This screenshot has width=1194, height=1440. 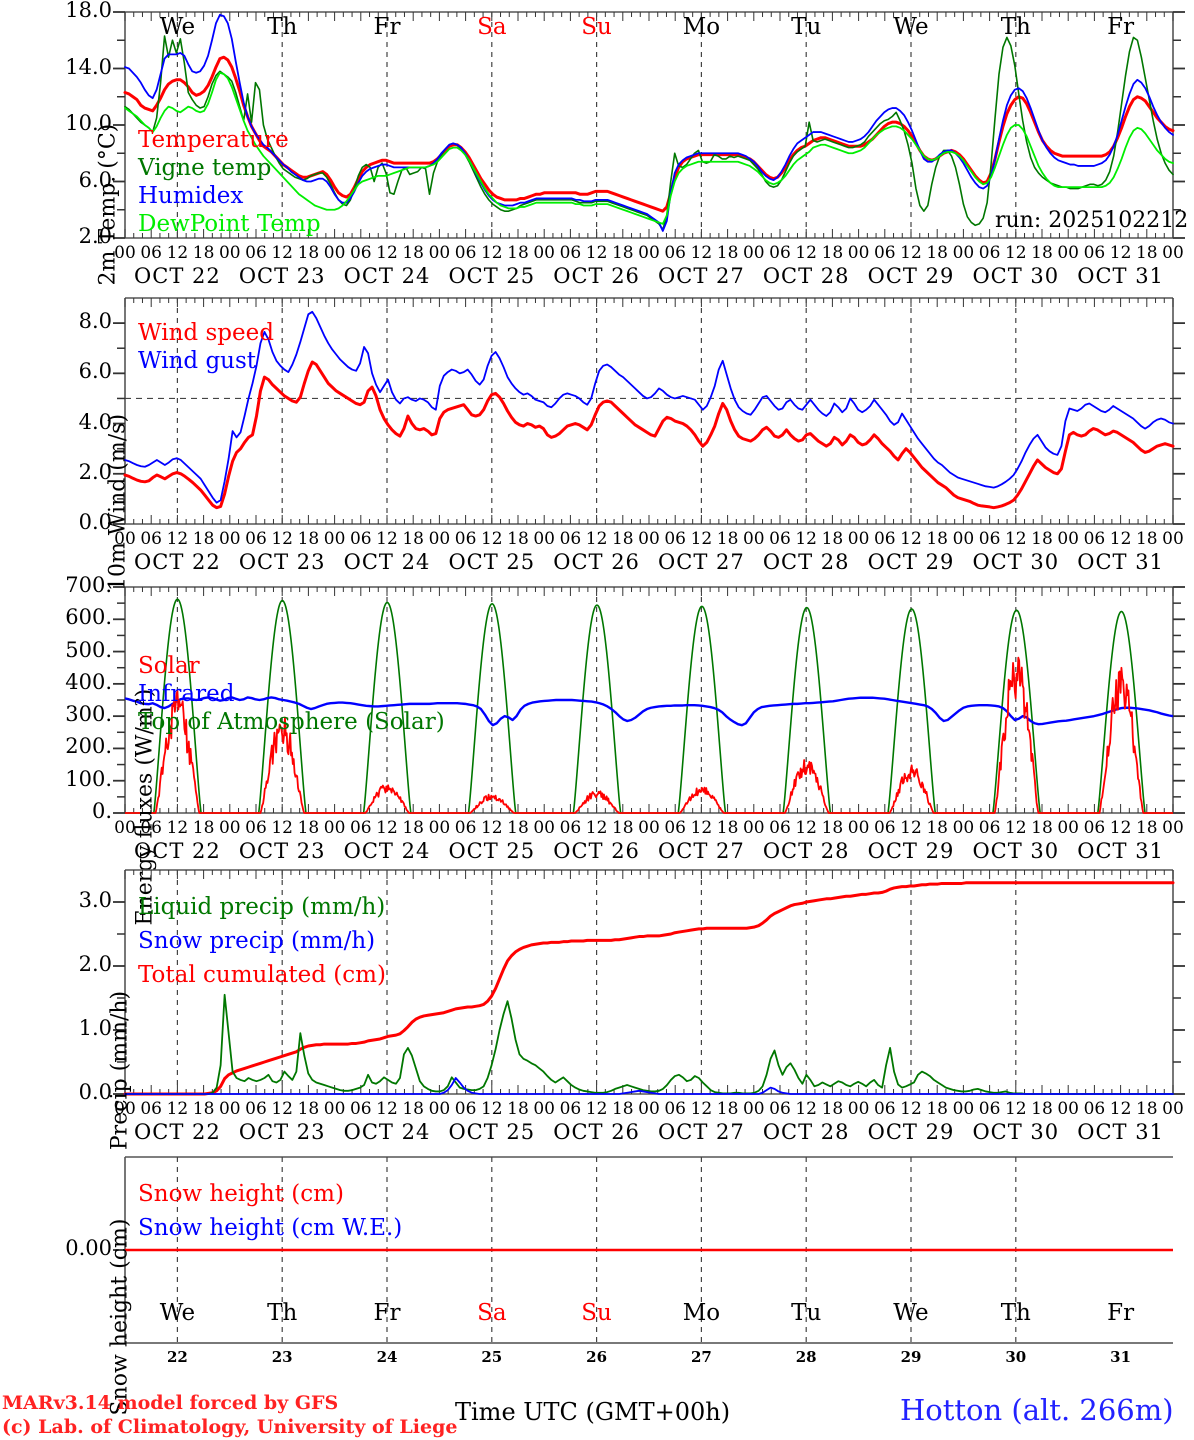 I want to click on temperature-weekday-label: Th, so click(x=282, y=27).